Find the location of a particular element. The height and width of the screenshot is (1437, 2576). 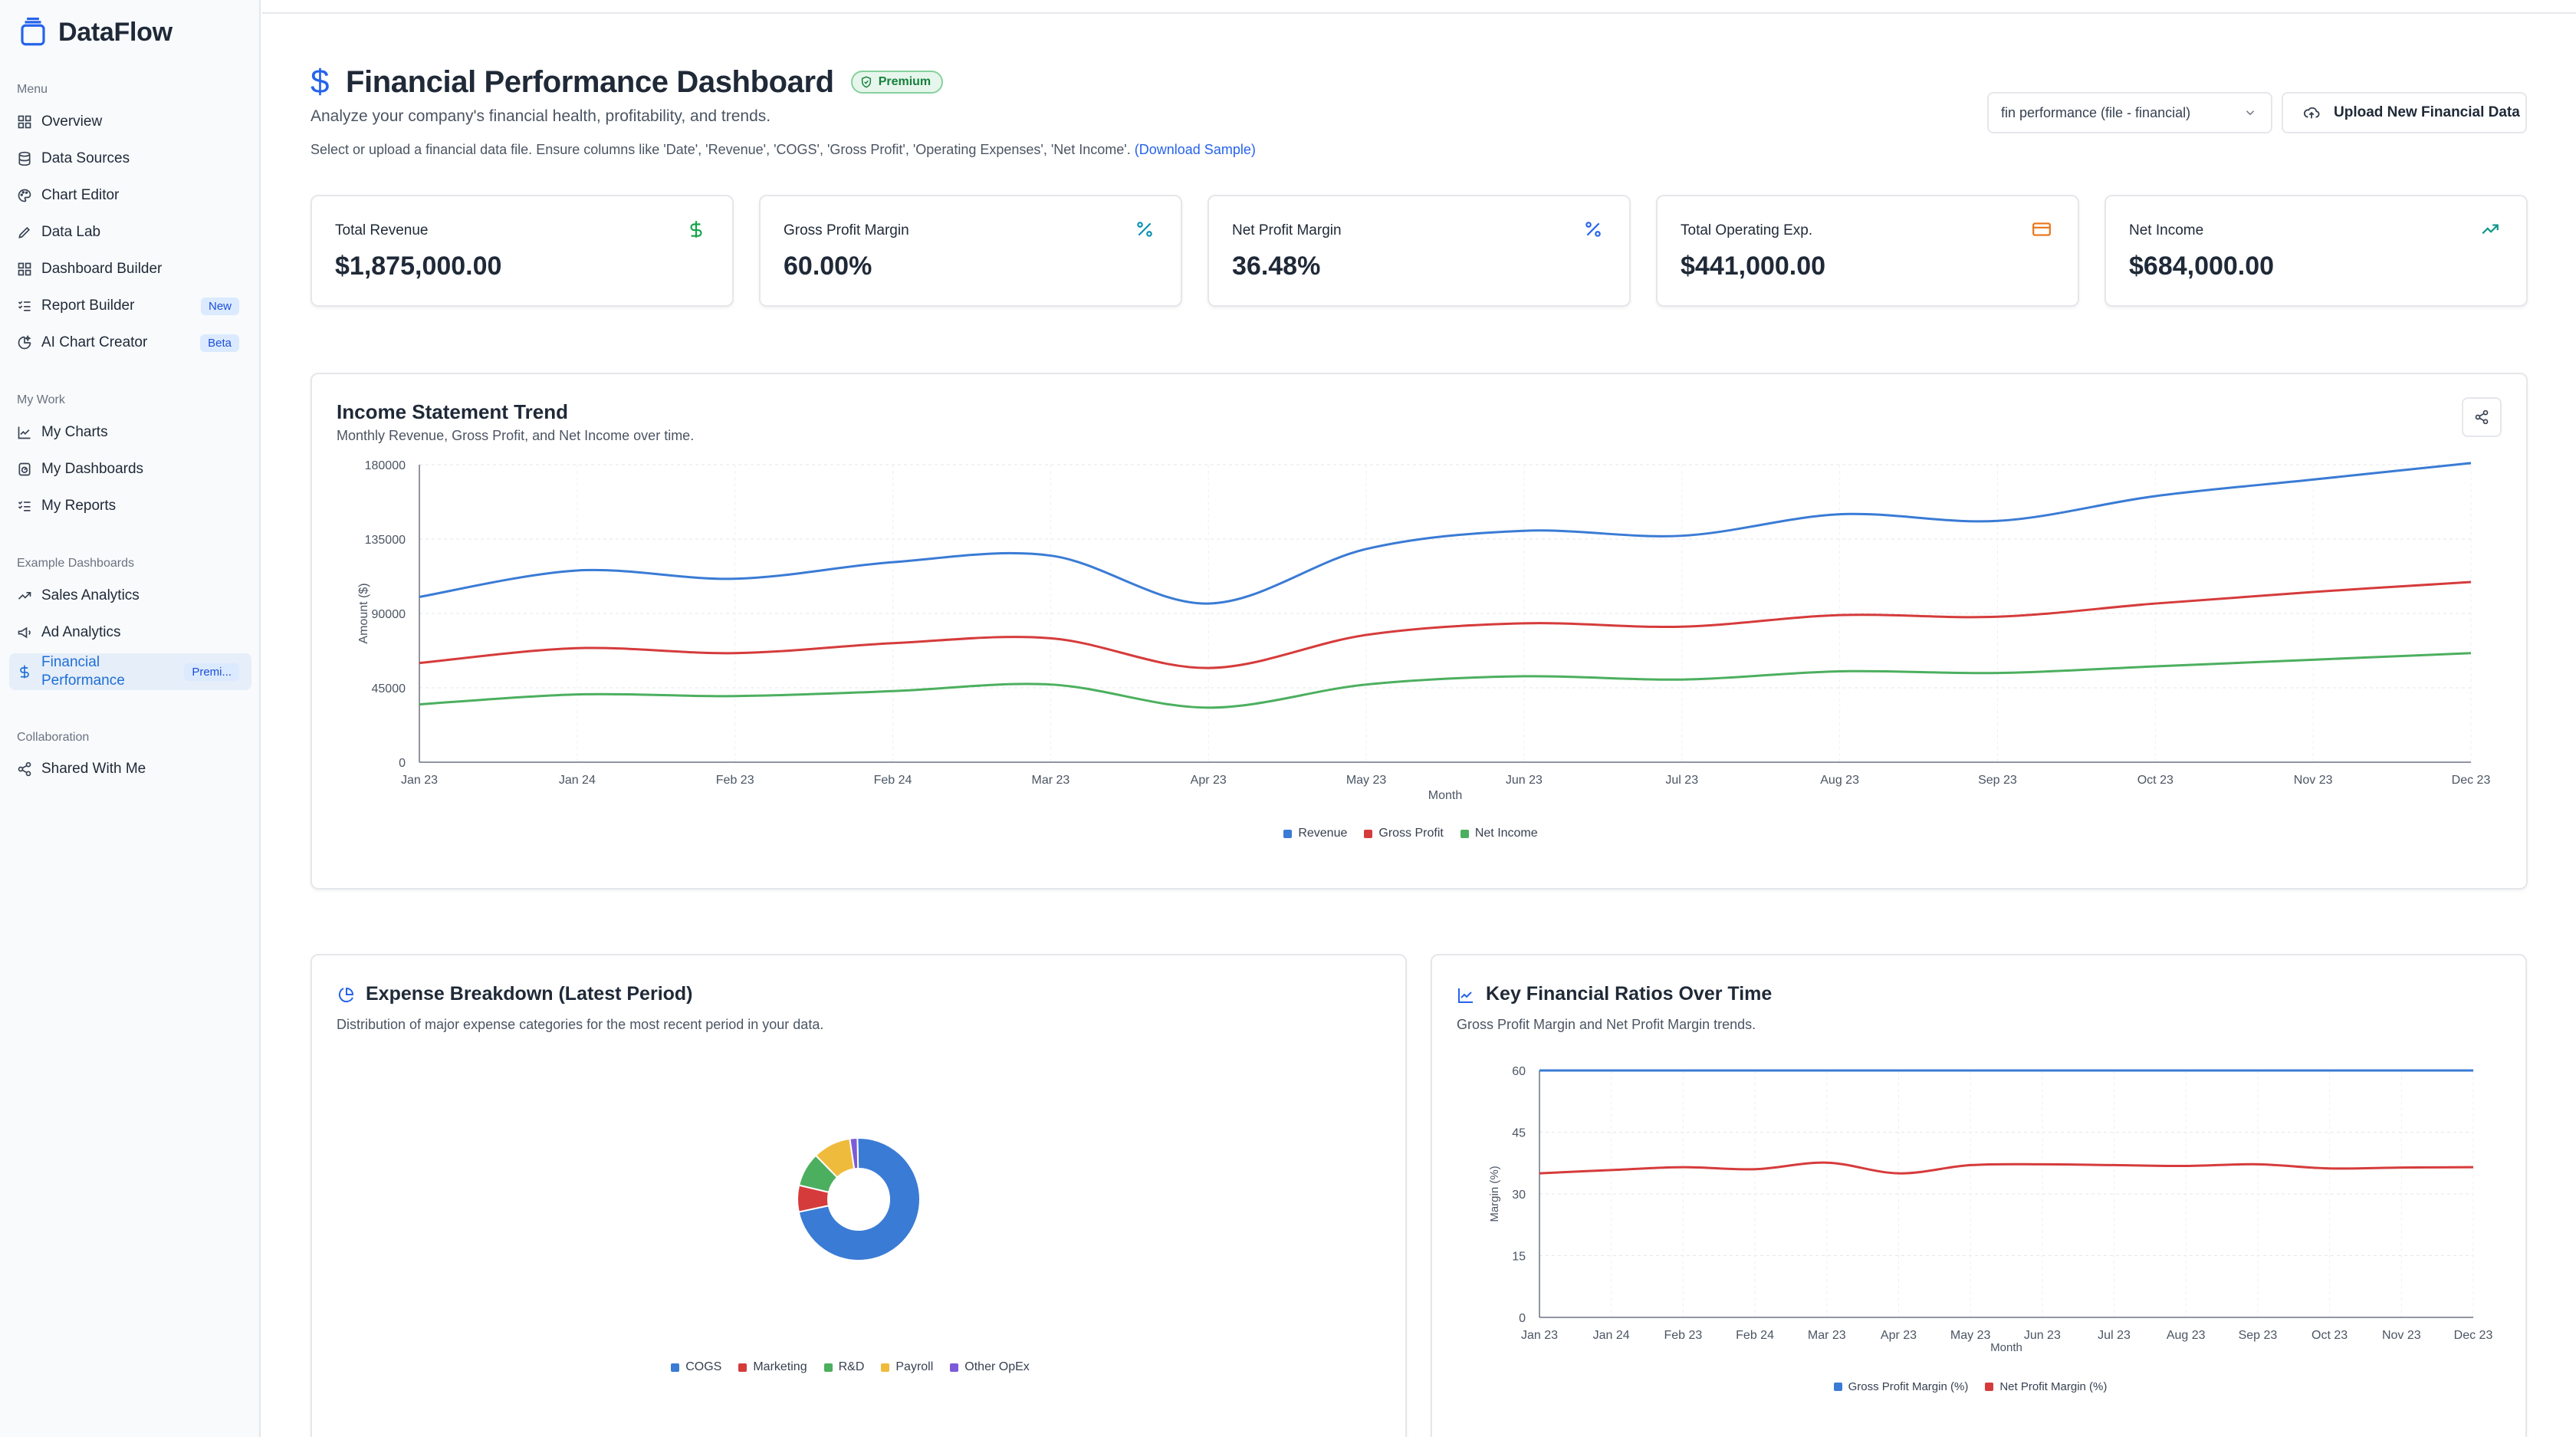

panel-title: Expense Breakdown (Latest Period) is located at coordinates (529, 994).